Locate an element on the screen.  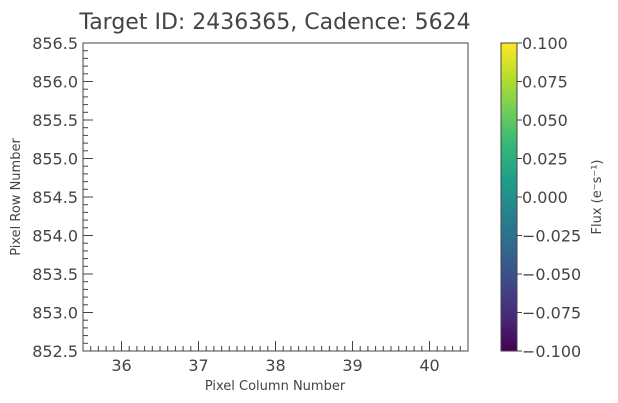
y-tick-label: 856.0 is located at coordinates (55, 82).